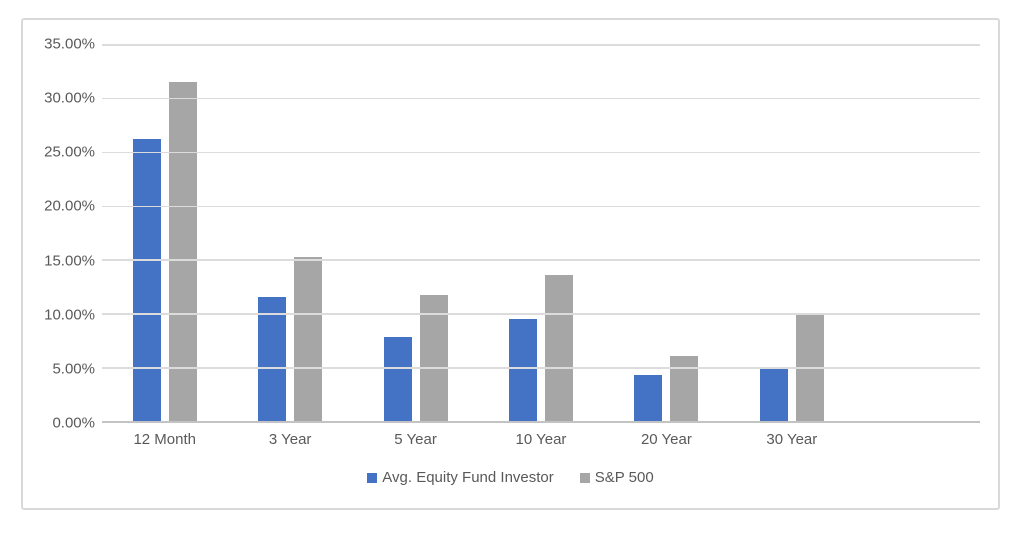 Image resolution: width=1024 pixels, height=538 pixels. What do you see at coordinates (73, 369) in the screenshot?
I see `y-tick-label: 5.00%` at bounding box center [73, 369].